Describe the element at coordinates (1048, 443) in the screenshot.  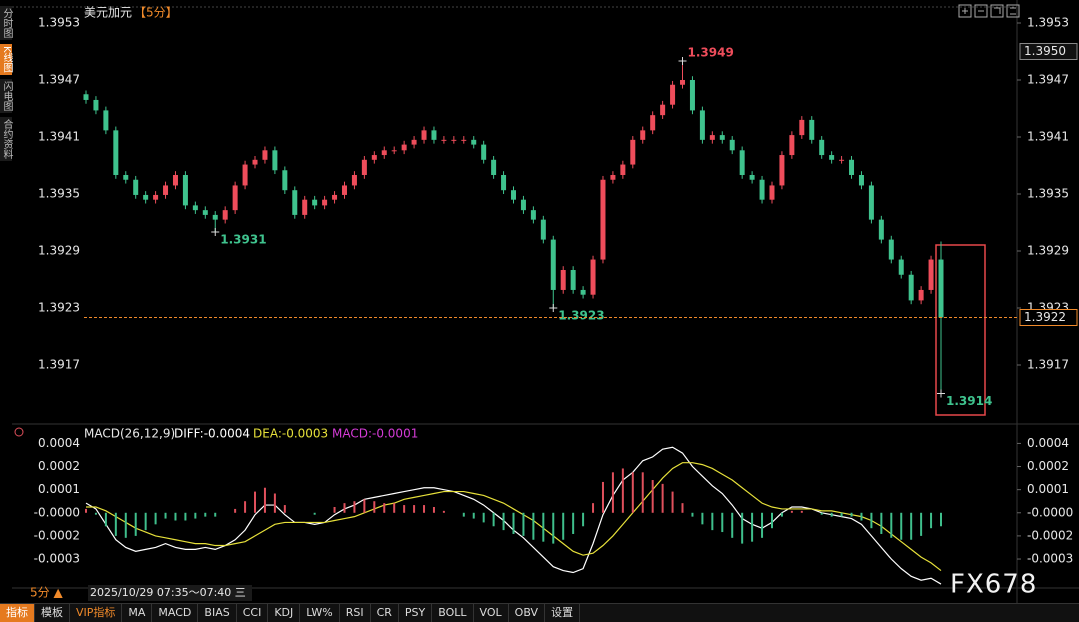
I see `y-tick-label: 0.0004` at that location.